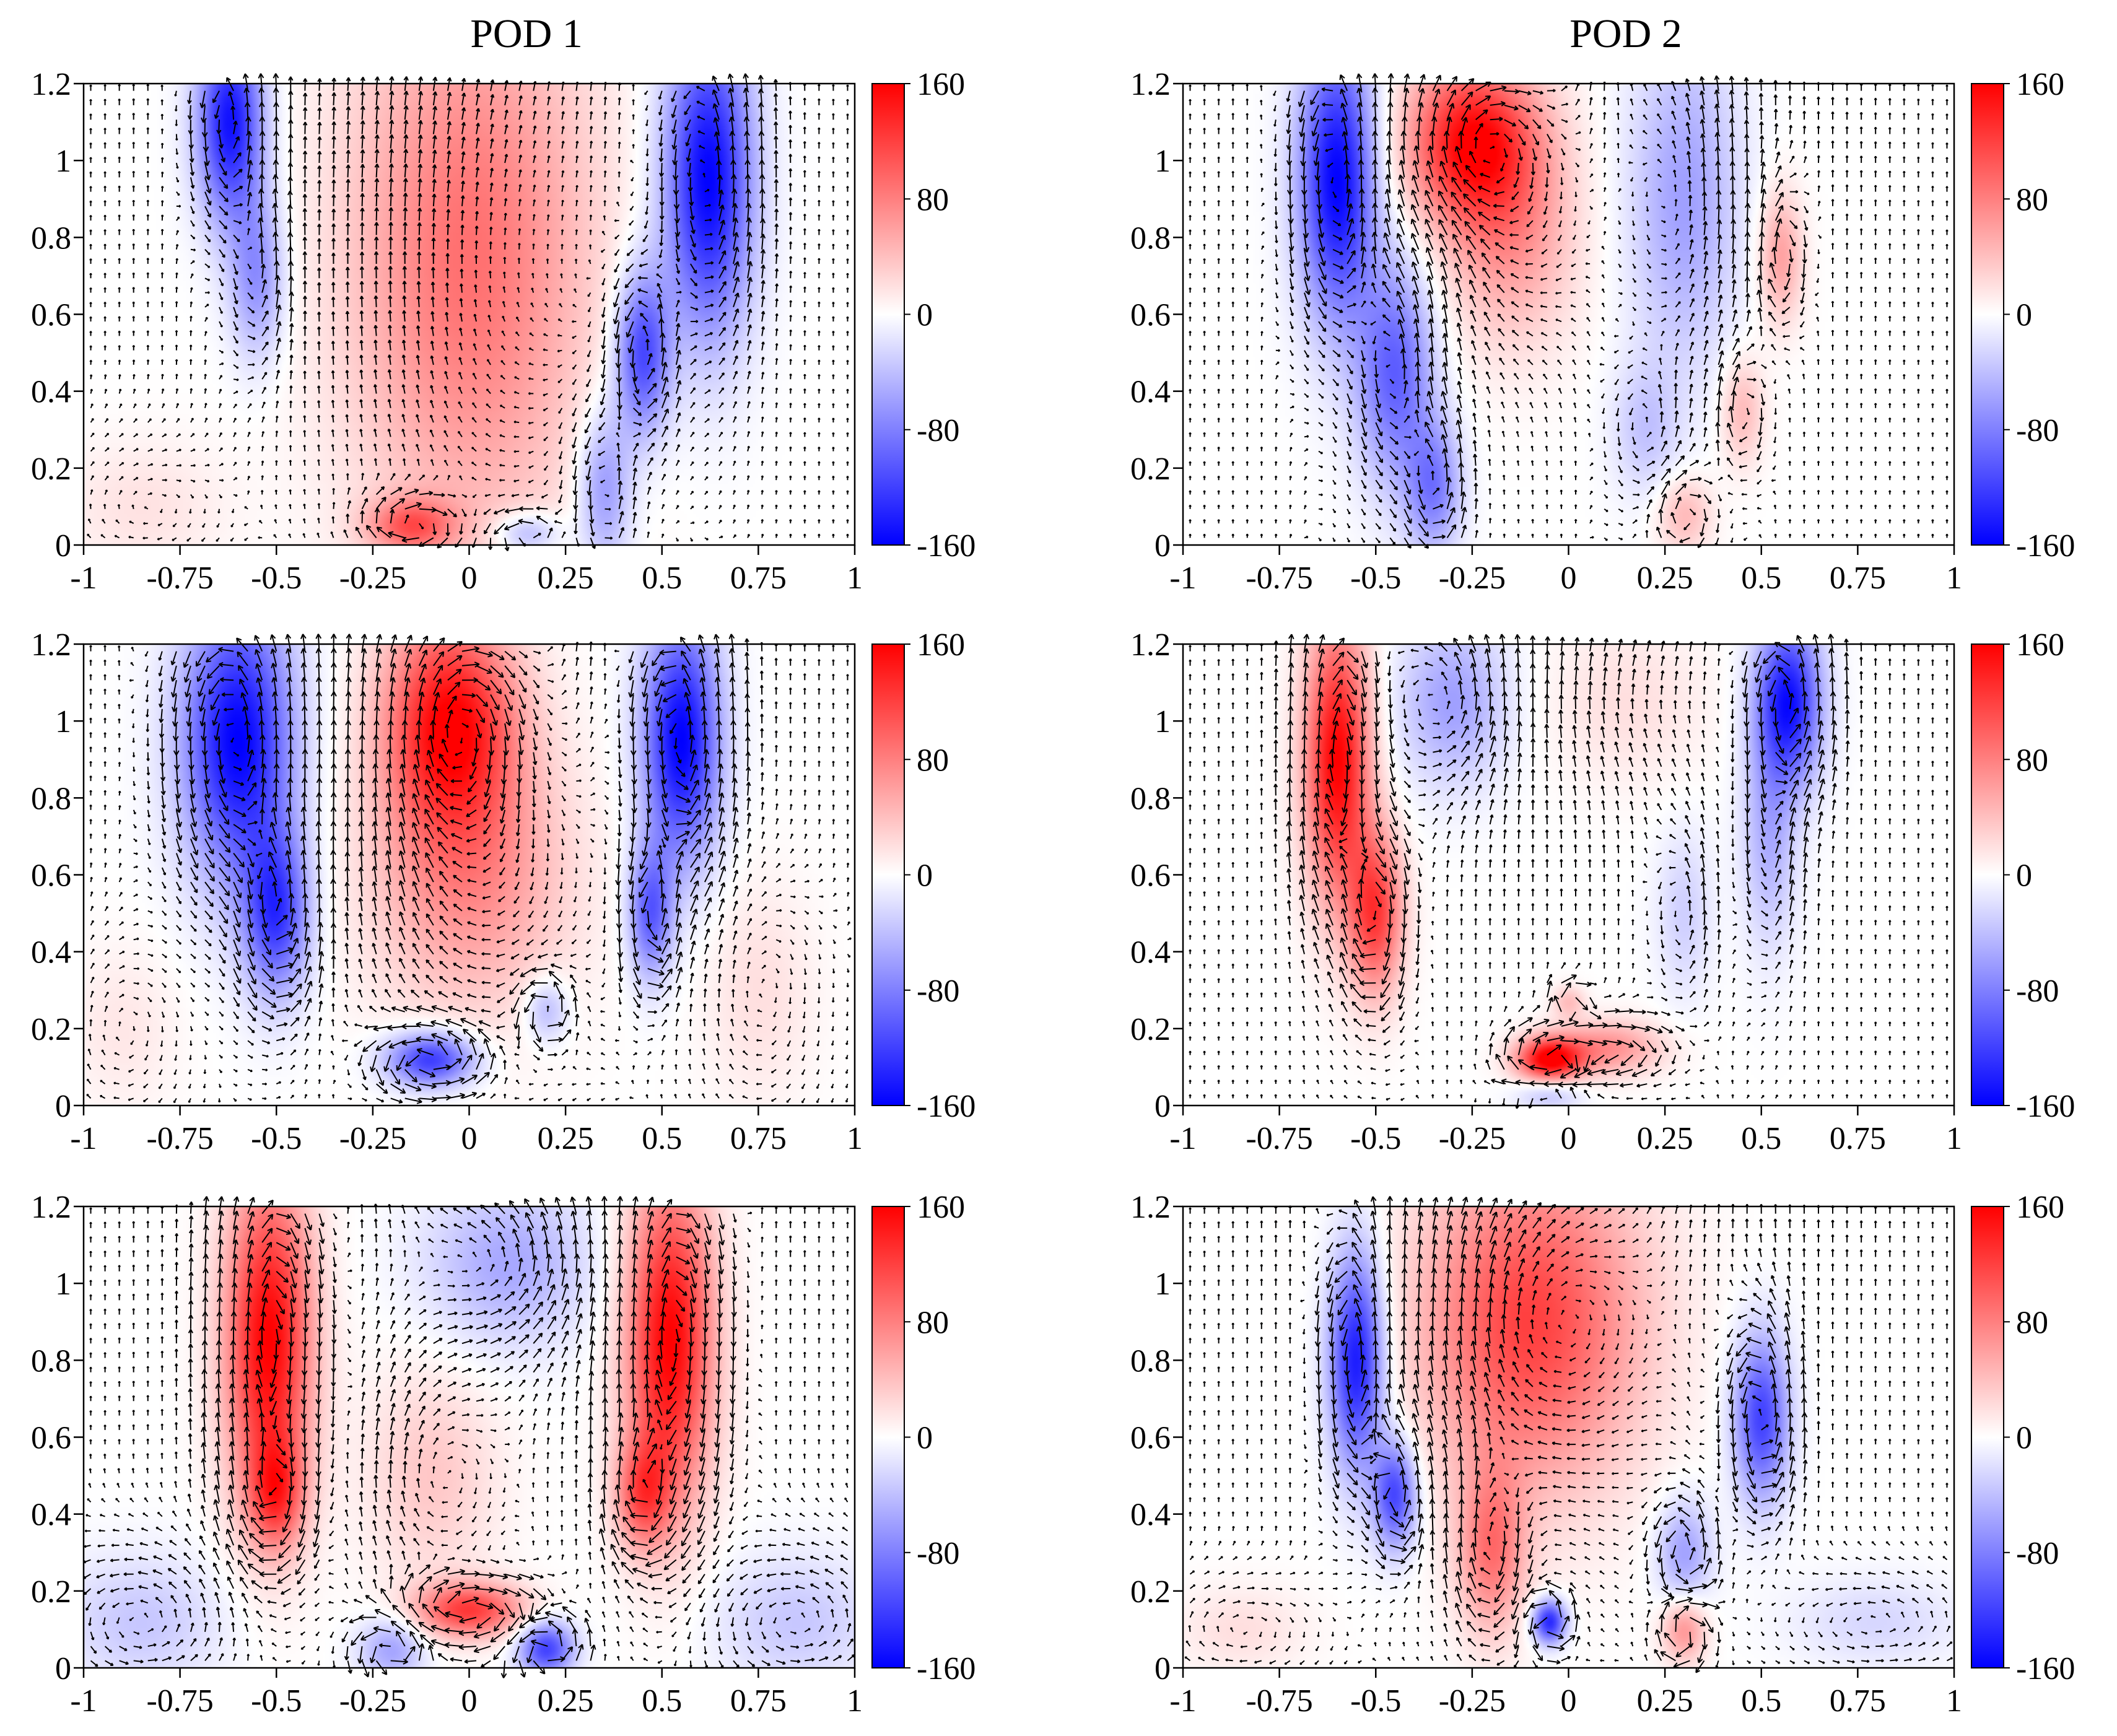  What do you see at coordinates (51, 392) in the screenshot?
I see `y-tick-label: 0.4` at bounding box center [51, 392].